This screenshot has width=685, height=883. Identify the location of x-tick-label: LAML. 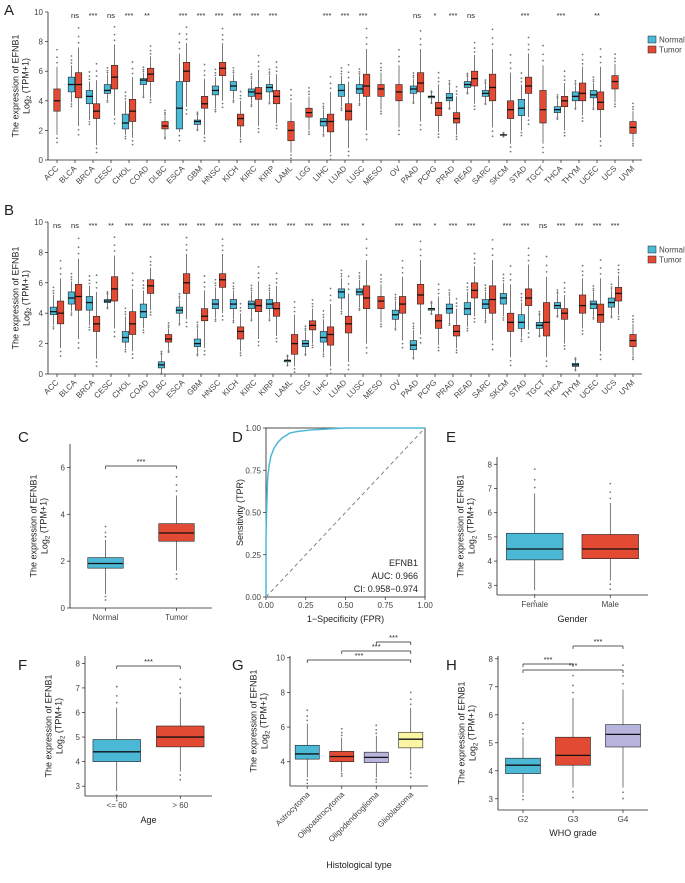
(284, 175).